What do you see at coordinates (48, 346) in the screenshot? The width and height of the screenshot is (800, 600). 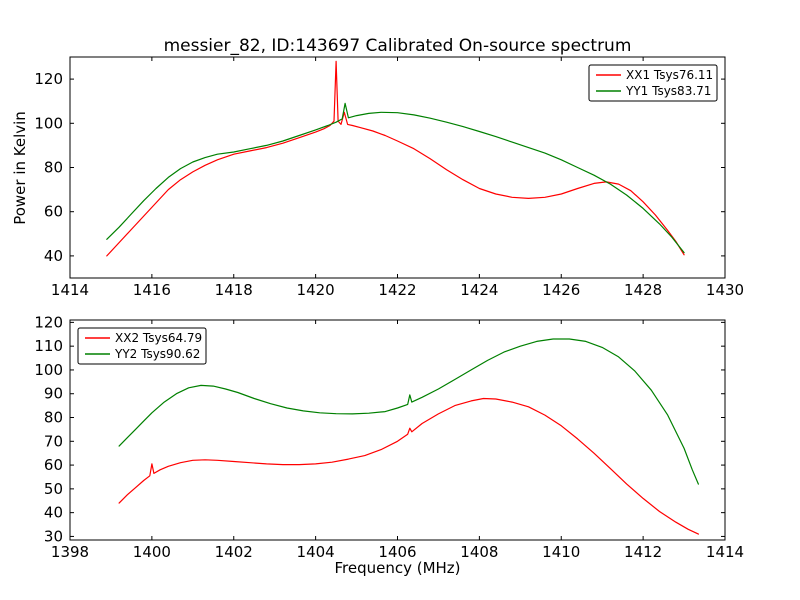 I see `y-tick-label: 110` at bounding box center [48, 346].